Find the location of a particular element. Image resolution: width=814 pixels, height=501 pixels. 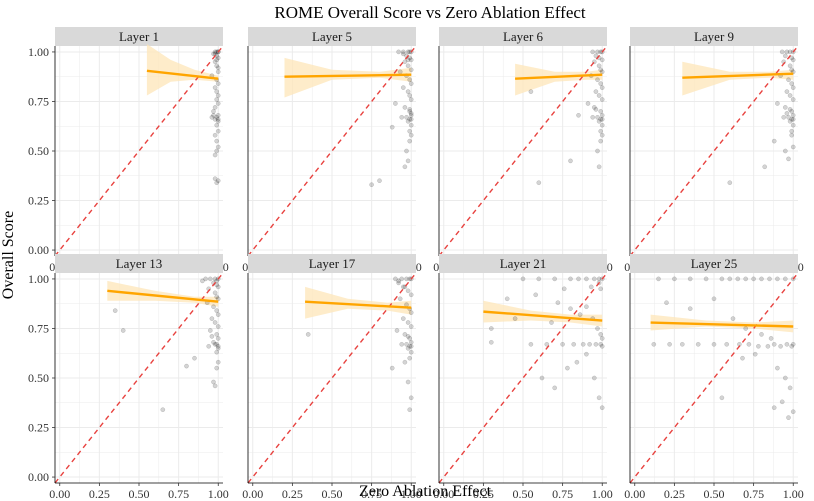

strip-label: Layer 6 is located at coordinates (523, 36).